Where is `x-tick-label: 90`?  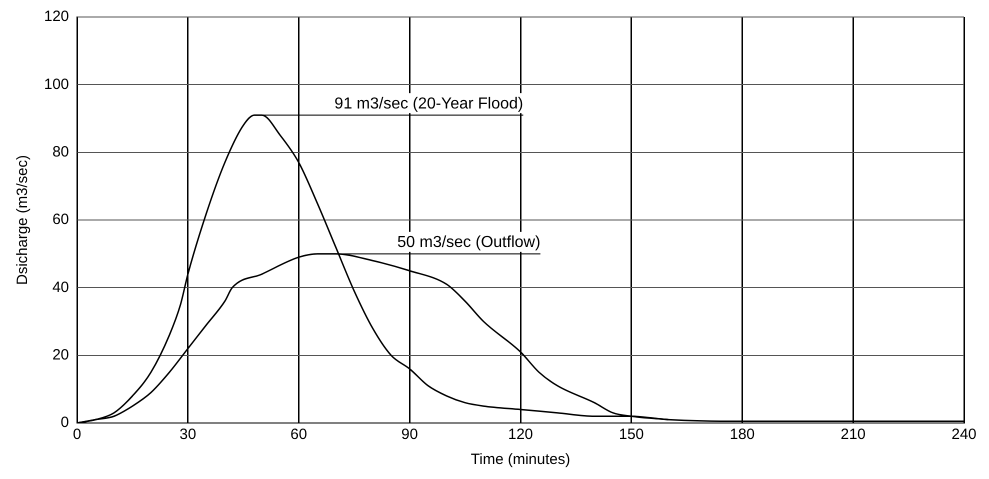
x-tick-label: 90 is located at coordinates (409, 435).